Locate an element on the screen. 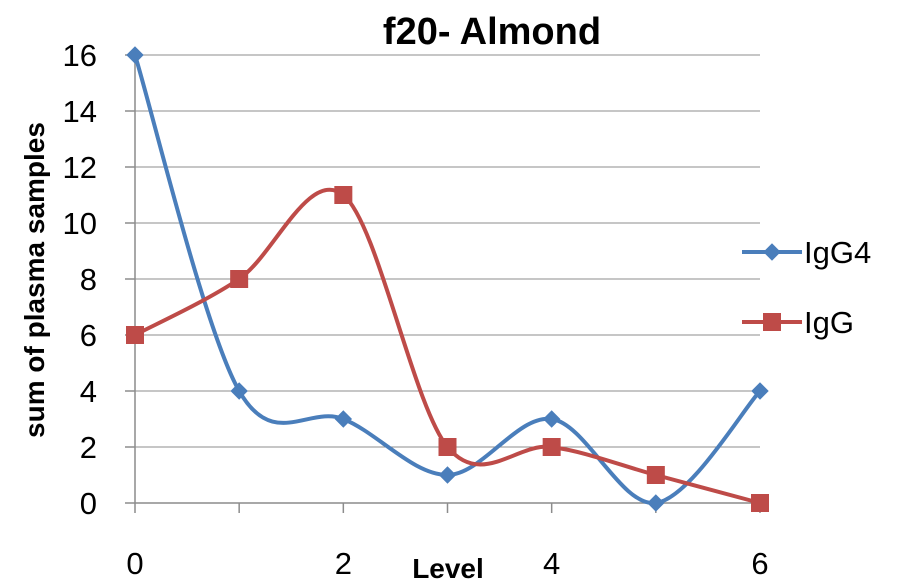 The height and width of the screenshot is (582, 897). y-tick-label-12: 12 is located at coordinates (80, 167).